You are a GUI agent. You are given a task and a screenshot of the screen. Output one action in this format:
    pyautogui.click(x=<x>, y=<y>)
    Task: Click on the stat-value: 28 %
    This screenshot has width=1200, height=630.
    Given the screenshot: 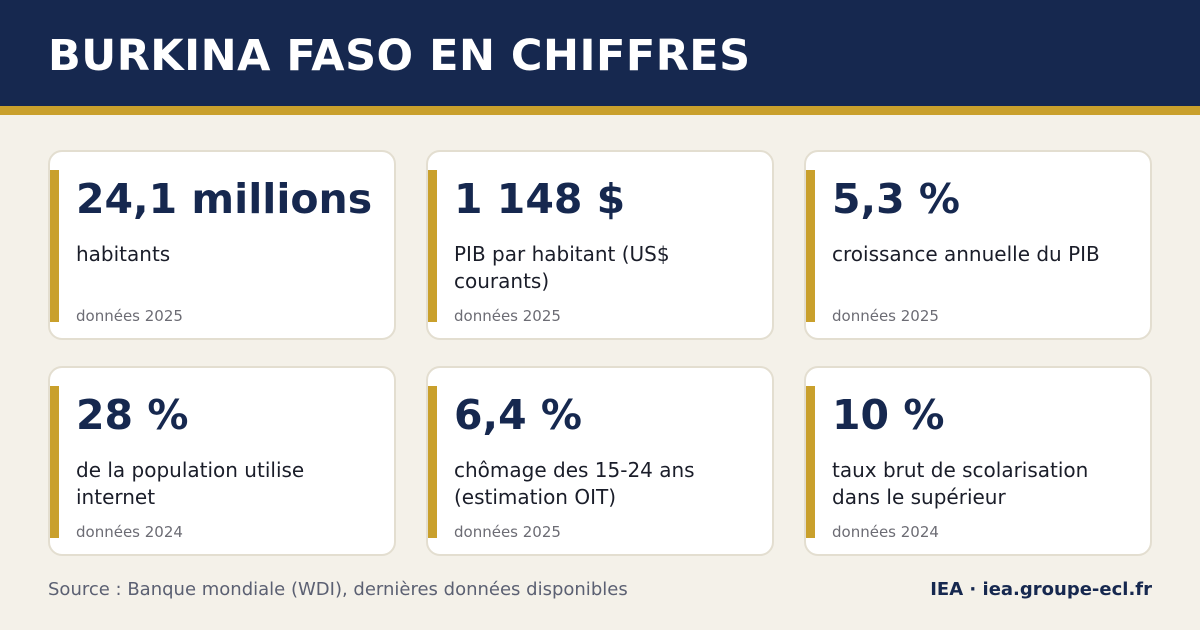 What is the action you would take?
    pyautogui.click(x=132, y=415)
    